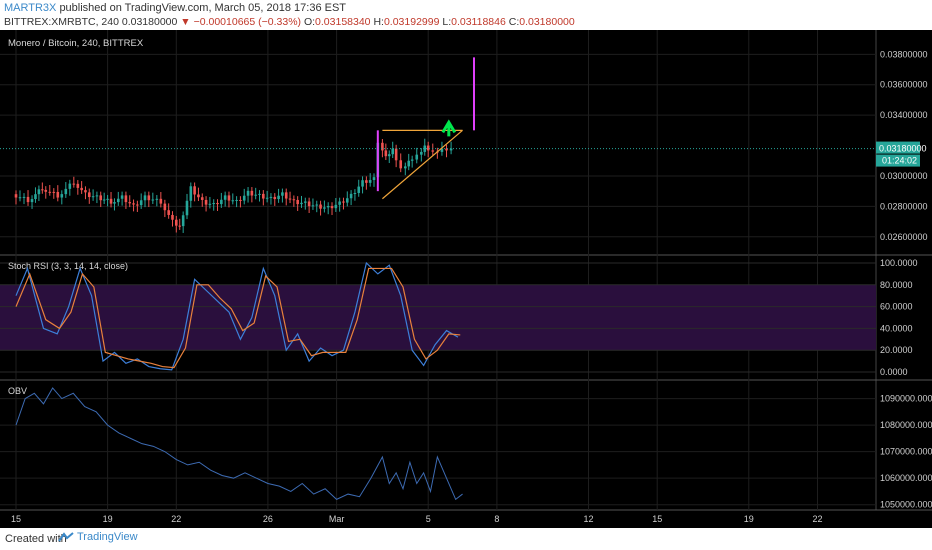  Describe the element at coordinates (904, 206) in the screenshot. I see `price-tick-label: 0.02800000` at that location.